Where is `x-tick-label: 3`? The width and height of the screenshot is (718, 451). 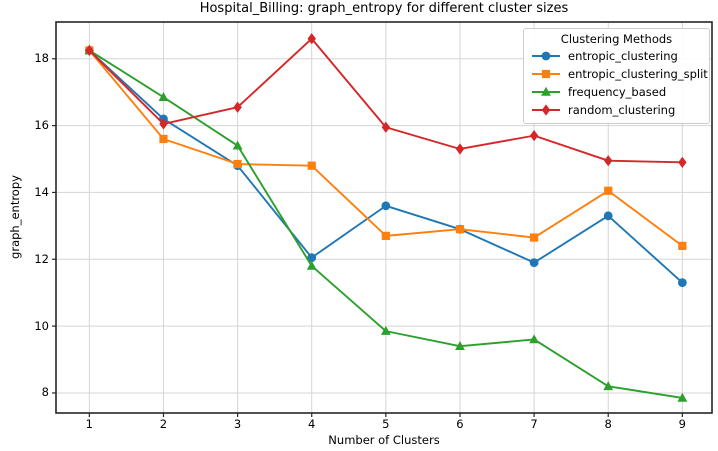
x-tick-label: 3 is located at coordinates (237, 424).